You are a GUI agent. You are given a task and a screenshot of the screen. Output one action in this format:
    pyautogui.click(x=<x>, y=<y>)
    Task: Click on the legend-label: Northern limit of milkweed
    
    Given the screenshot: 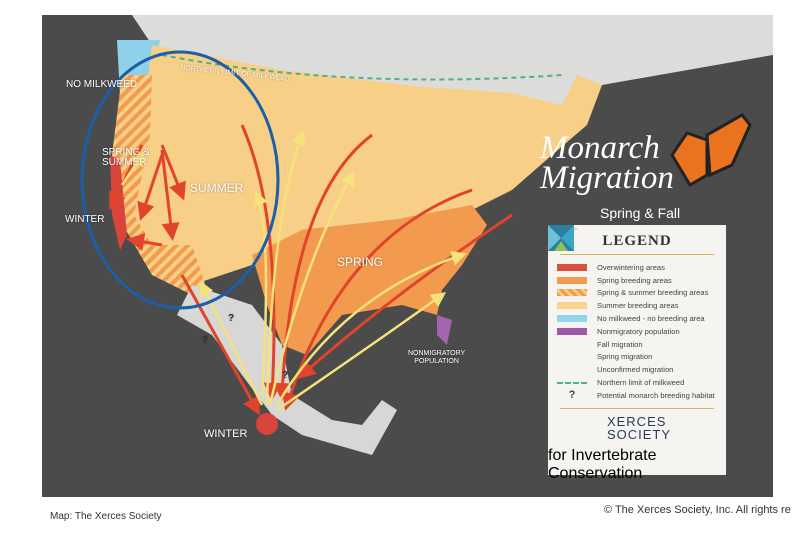 What is the action you would take?
    pyautogui.click(x=641, y=383)
    